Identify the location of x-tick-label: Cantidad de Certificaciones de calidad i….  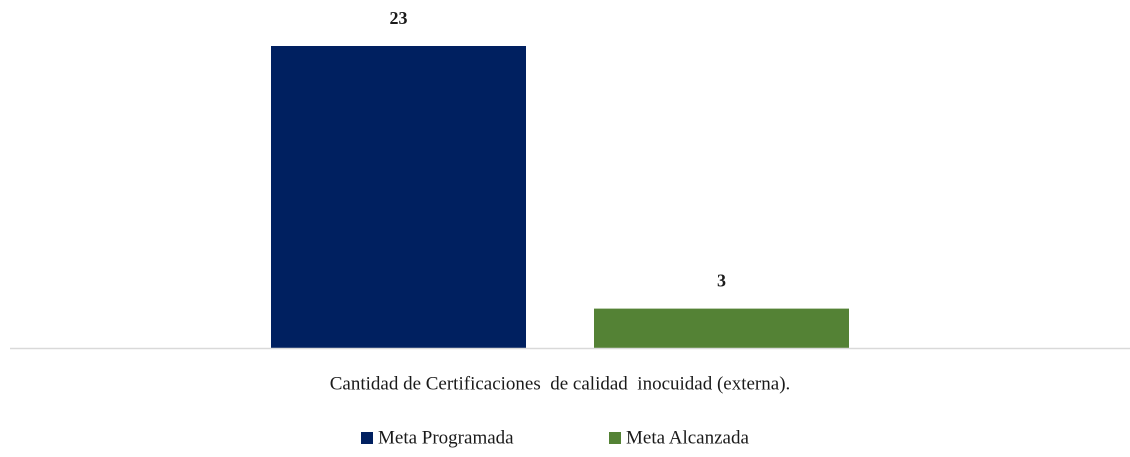
(560, 383).